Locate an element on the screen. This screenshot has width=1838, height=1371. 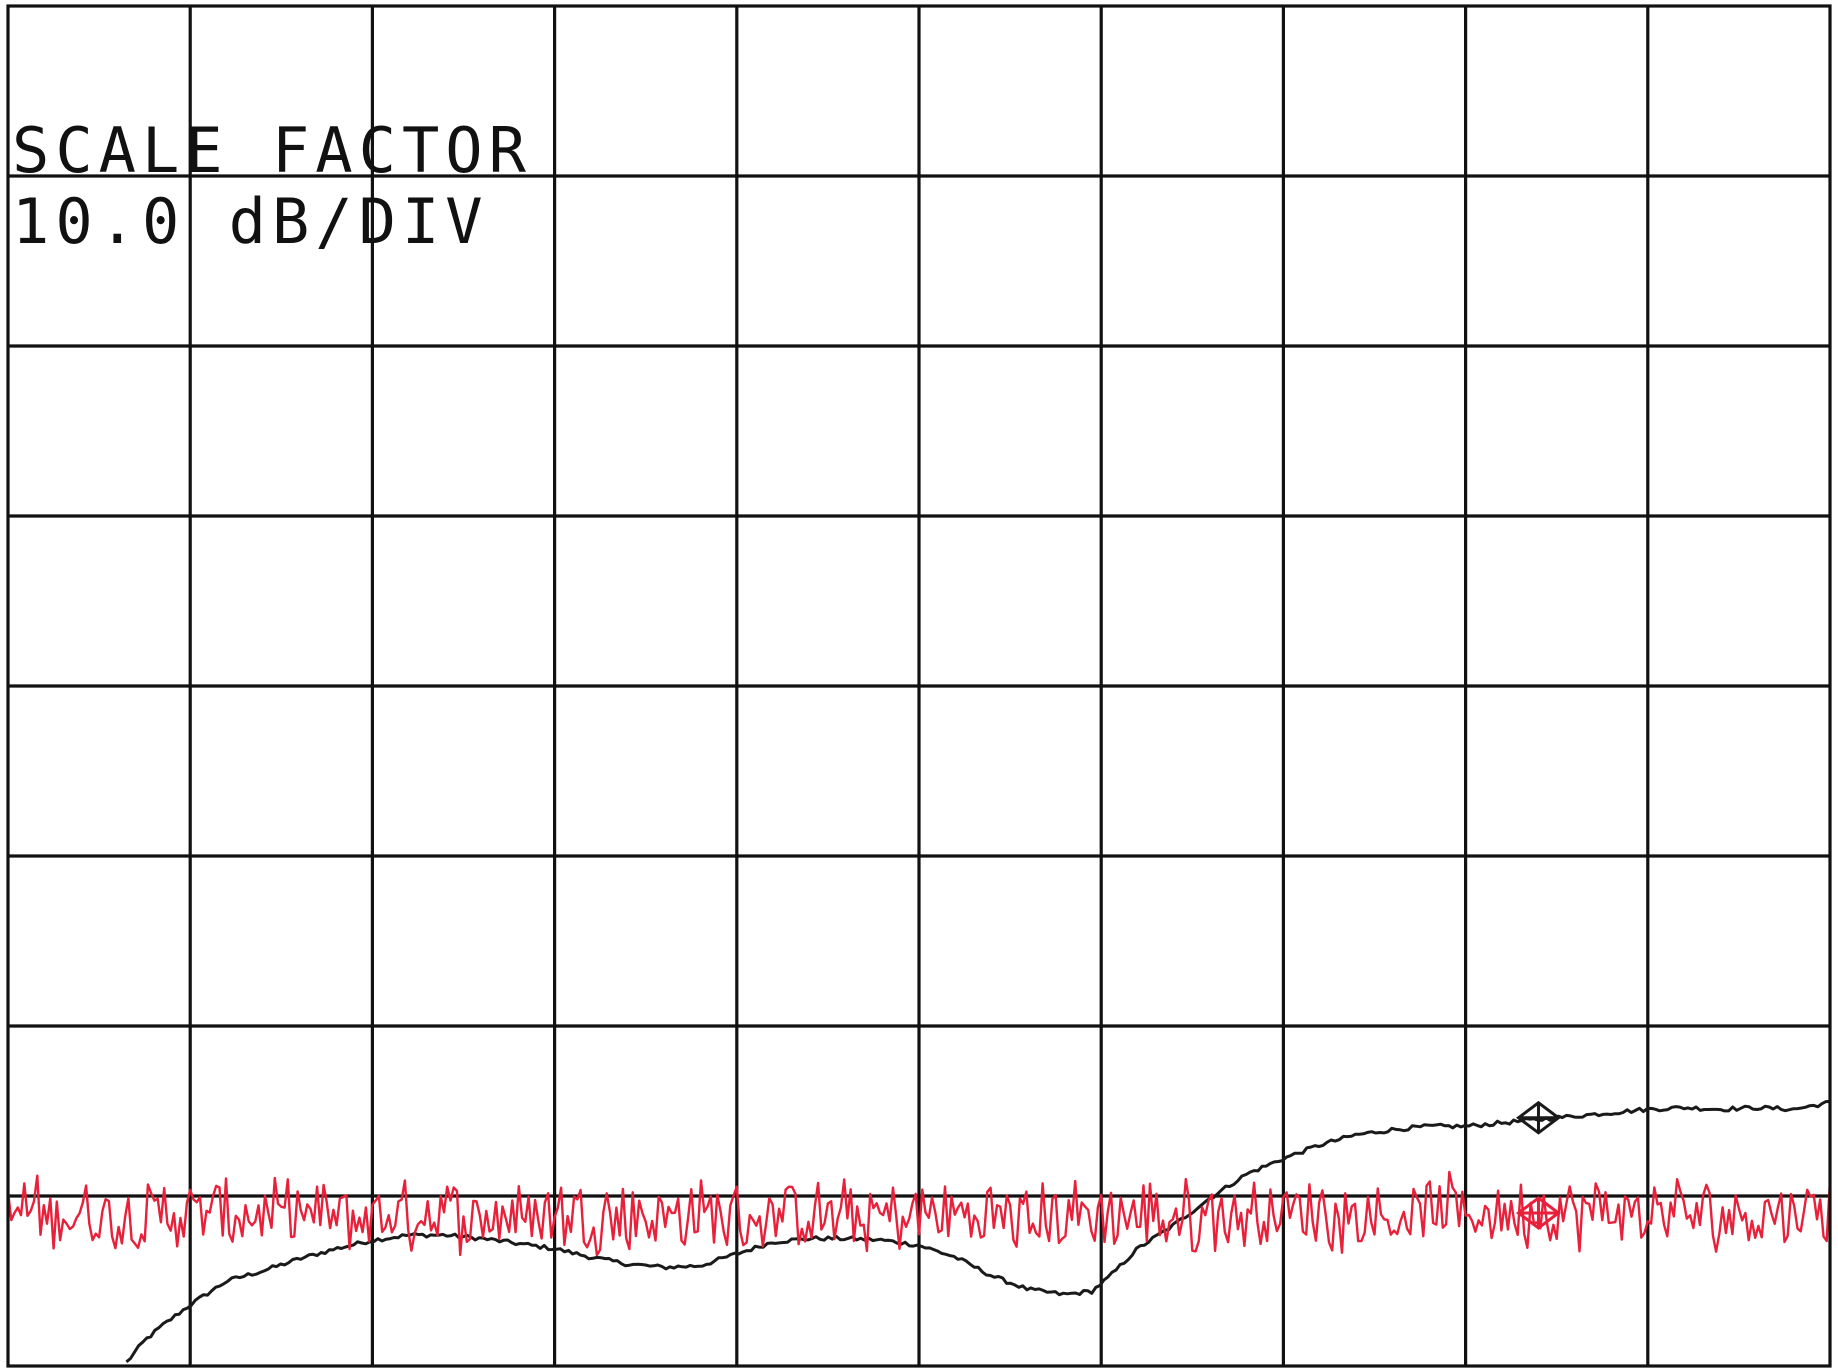
scale-factor-annotation: SCALE FACTOR 10.0 dB/DIV is located at coordinates (272, 186).